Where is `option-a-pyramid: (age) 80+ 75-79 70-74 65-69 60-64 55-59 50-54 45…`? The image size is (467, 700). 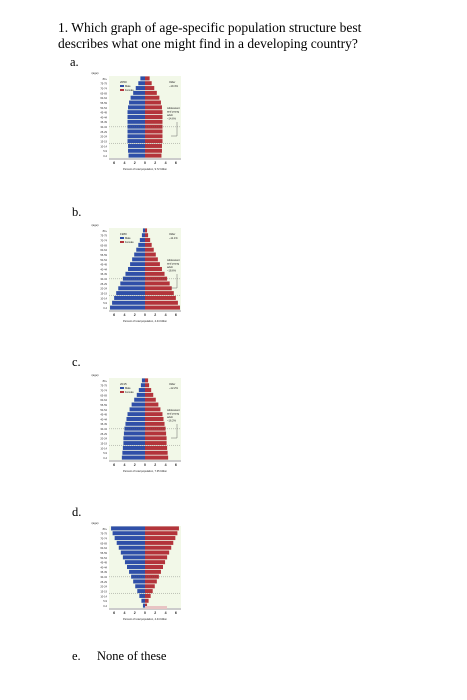 option-a-pyramid: (age) 80+ 75-79 70-74 65-69 60-64 55-59 50-54 45… is located at coordinates (133, 123).